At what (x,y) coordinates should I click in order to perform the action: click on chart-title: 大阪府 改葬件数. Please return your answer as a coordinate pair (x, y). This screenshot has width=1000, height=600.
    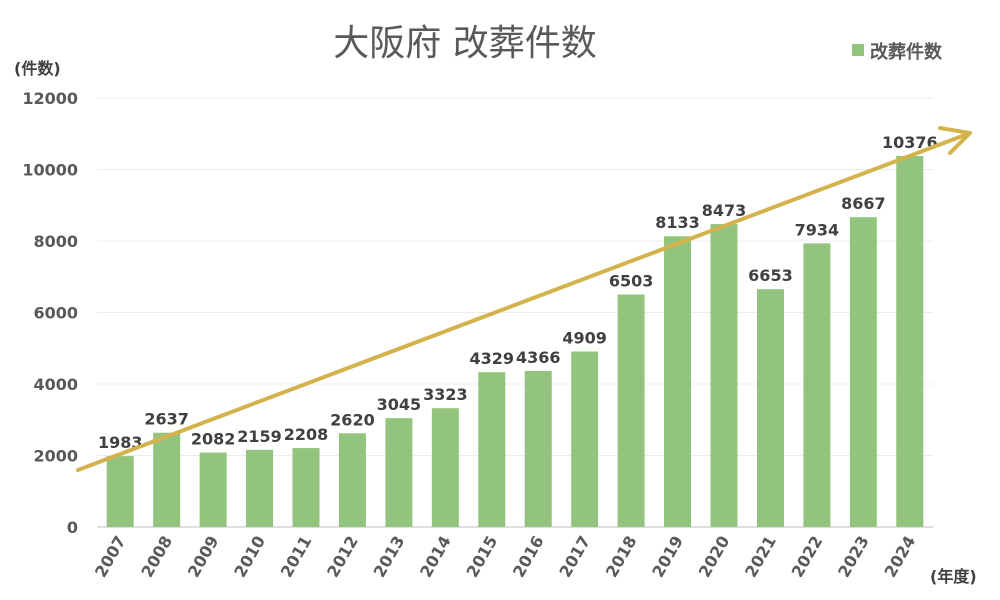
    Looking at the image, I should click on (464, 43).